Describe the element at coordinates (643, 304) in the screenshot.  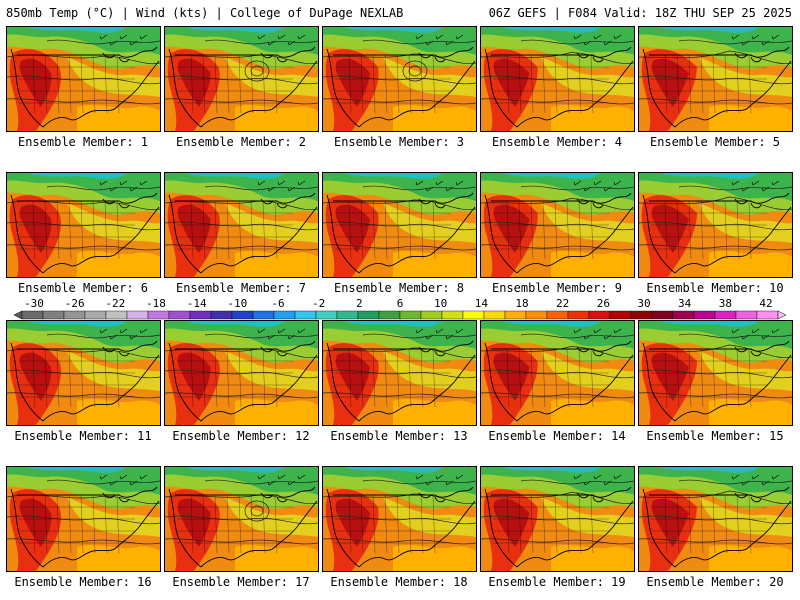
I see `colorbar-tick-label: 30` at that location.